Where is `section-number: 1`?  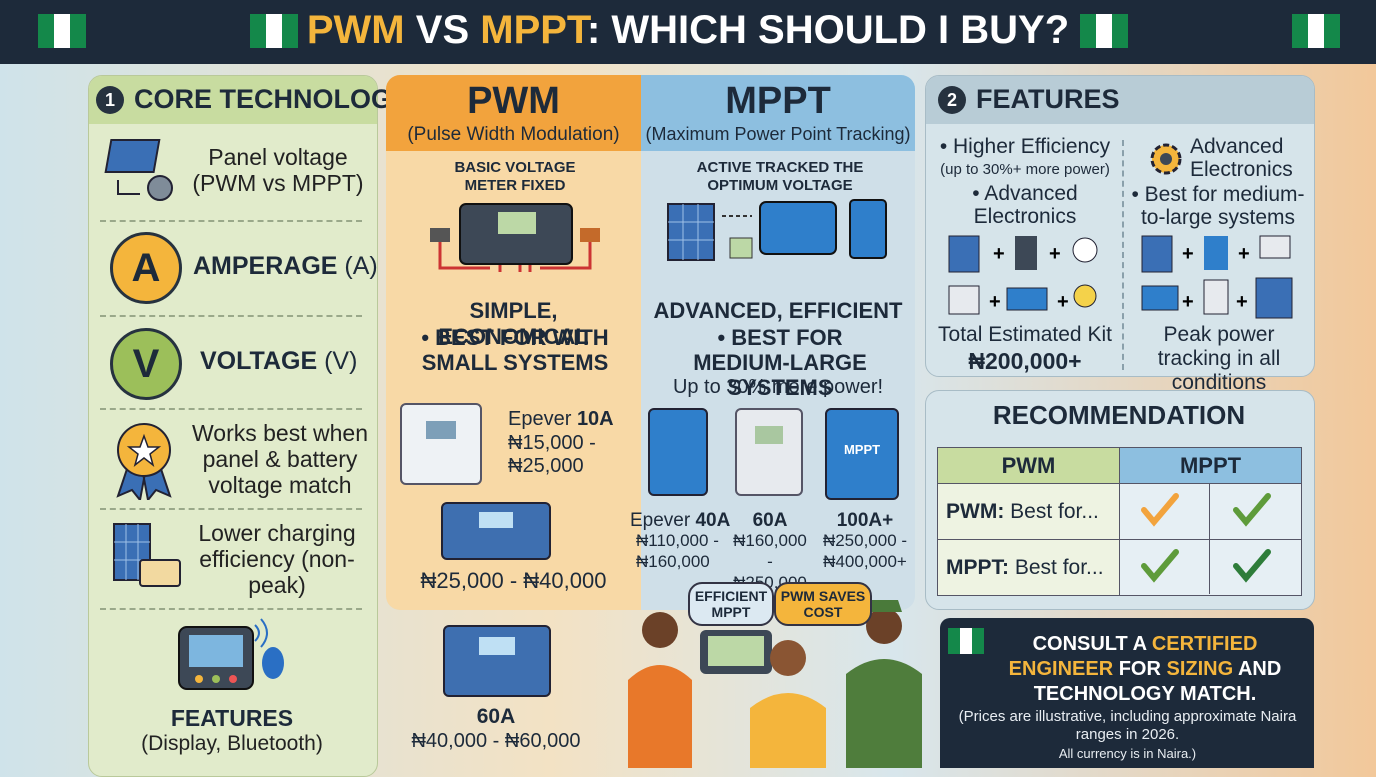 section-number: 1 is located at coordinates (110, 100).